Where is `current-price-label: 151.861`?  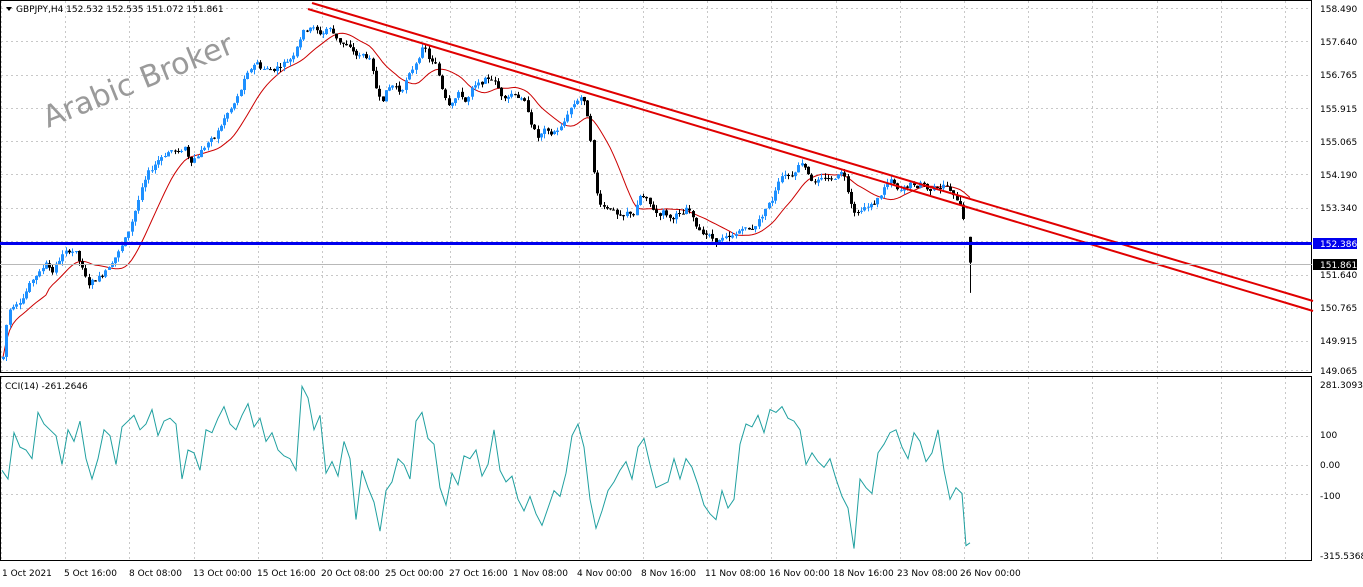
current-price-label: 151.861 is located at coordinates (1338, 266).